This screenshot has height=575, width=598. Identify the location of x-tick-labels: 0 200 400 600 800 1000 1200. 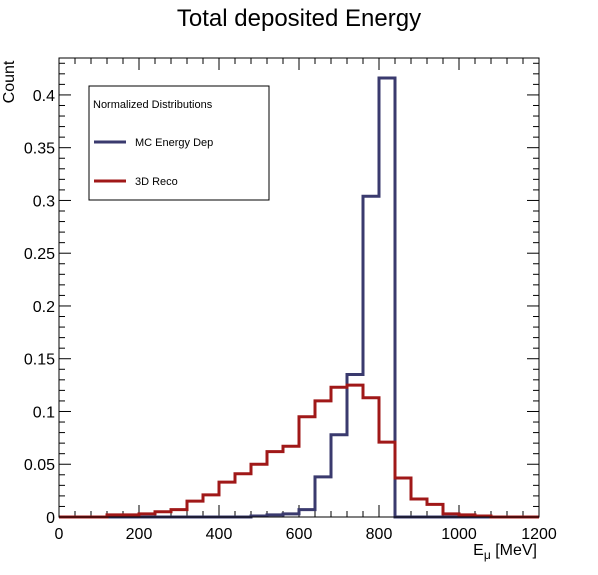
(306, 534).